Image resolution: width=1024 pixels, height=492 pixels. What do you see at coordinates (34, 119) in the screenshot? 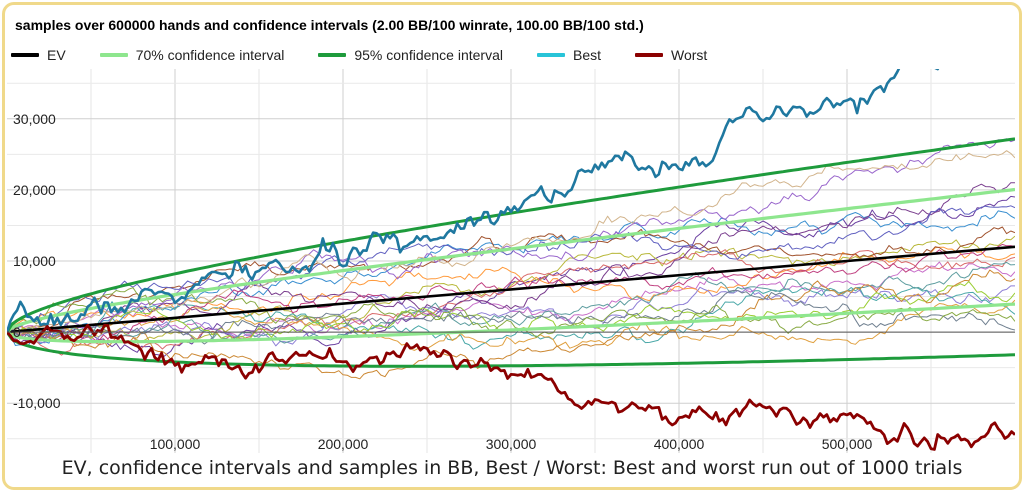
I see `y-tick-label: 30,000` at bounding box center [34, 119].